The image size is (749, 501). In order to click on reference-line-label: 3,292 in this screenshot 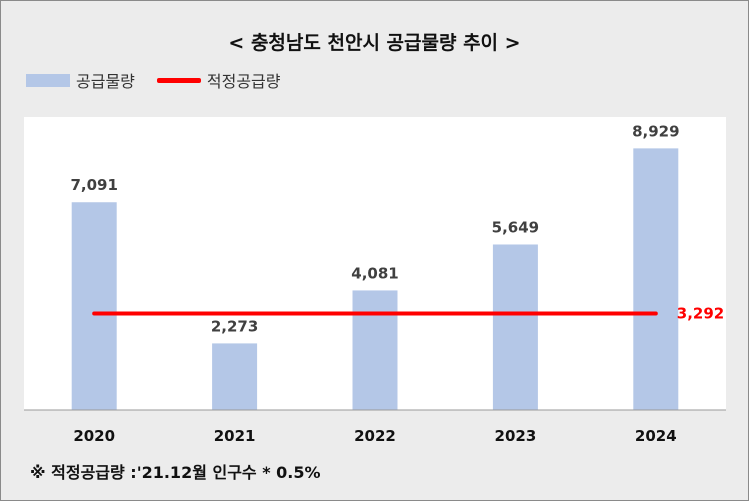, I will do `click(700, 314)`.